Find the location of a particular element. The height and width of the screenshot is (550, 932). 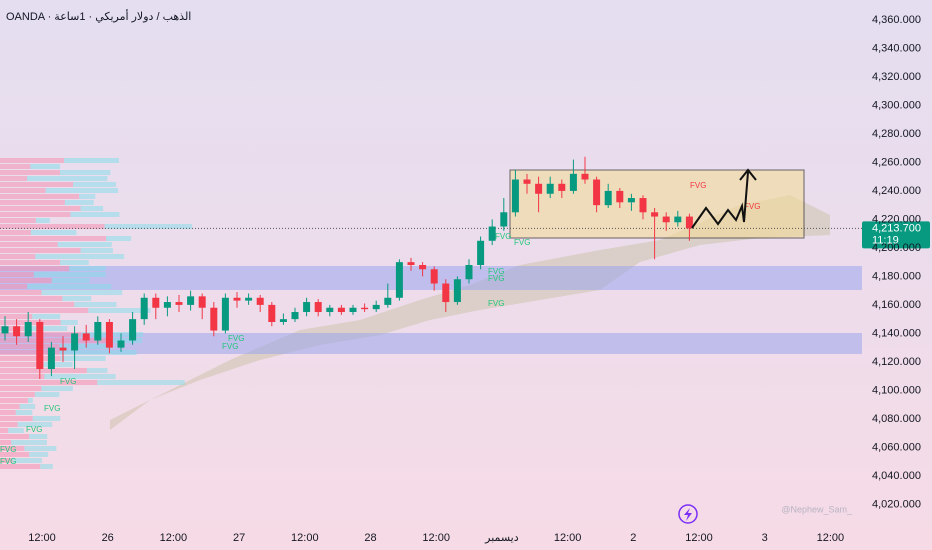

y-tick-label: 4,100.000 is located at coordinates (896, 390).